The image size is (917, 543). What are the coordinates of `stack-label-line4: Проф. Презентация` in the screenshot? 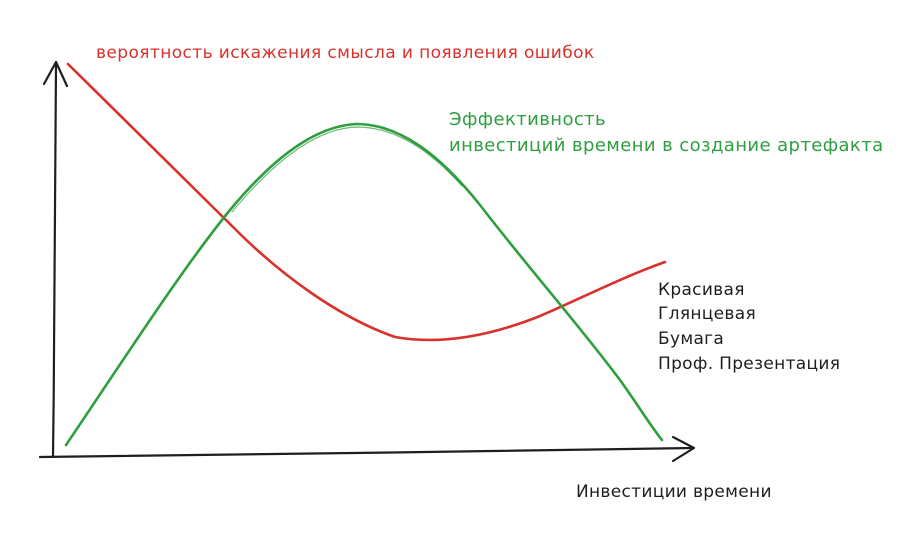 It's located at (749, 364).